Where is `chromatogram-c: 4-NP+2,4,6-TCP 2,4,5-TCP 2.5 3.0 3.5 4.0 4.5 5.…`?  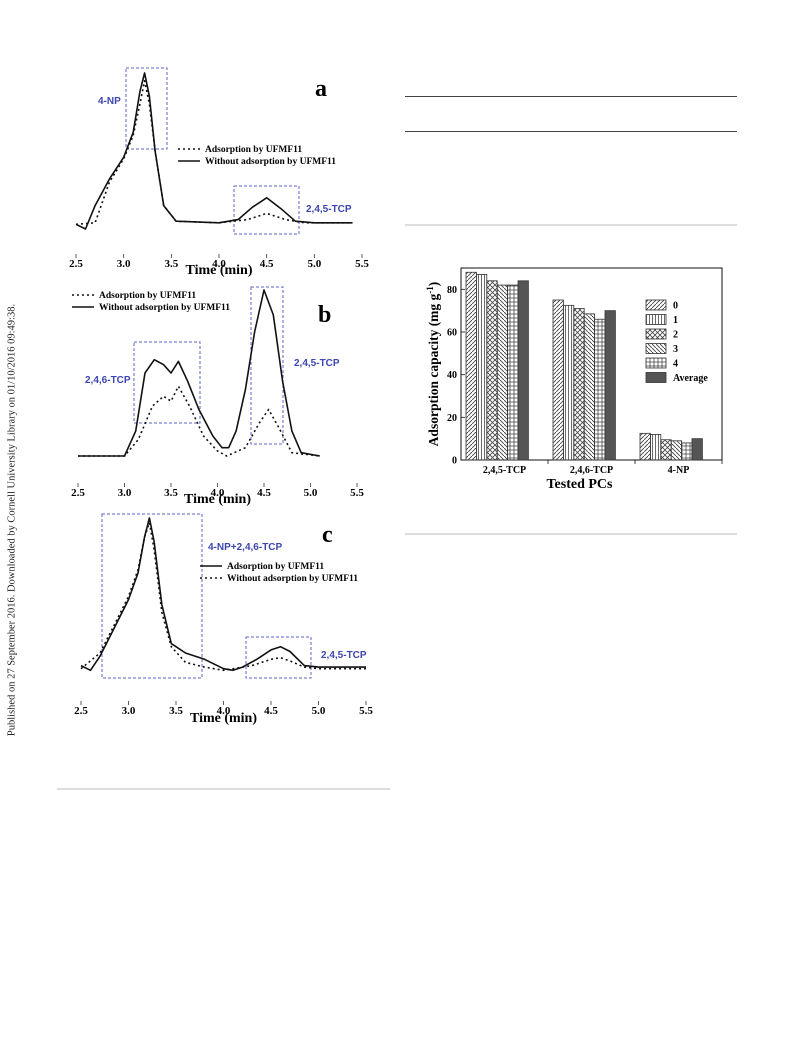 chromatogram-c: 4-NP+2,4,6-TCP 2,4,5-TCP 2.5 3.0 3.5 4.0 4.5 5.… is located at coordinates (223, 619).